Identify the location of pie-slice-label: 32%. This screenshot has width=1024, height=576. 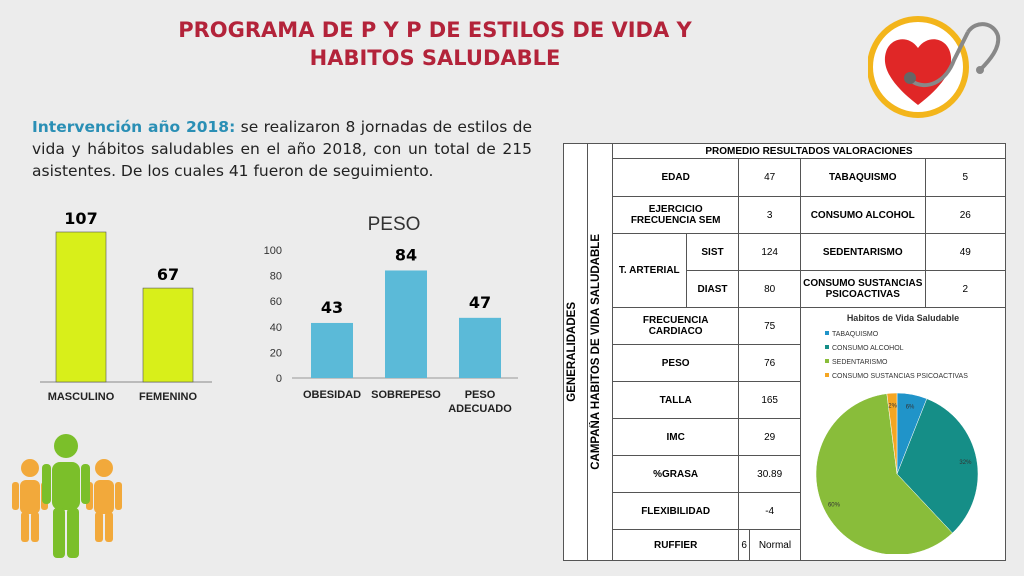
(965, 463).